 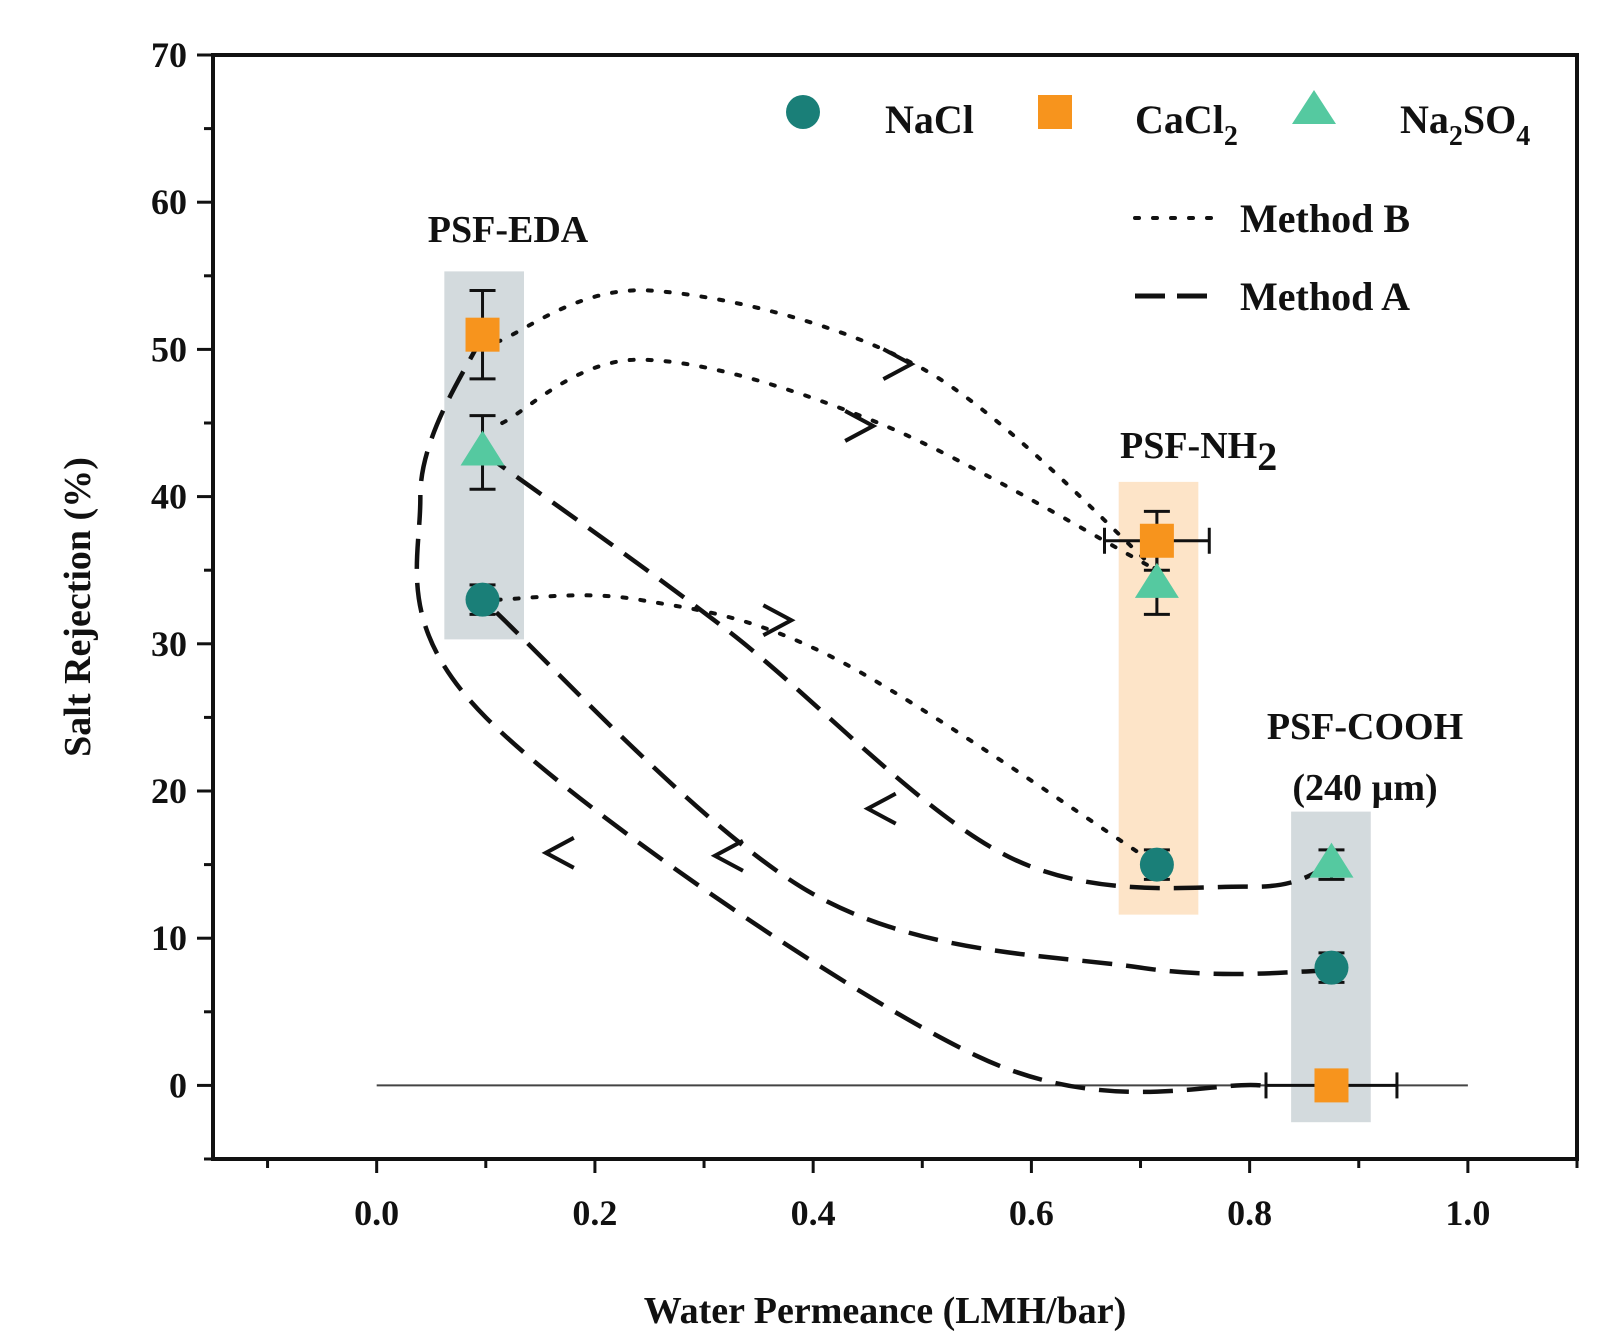 What do you see at coordinates (169, 497) in the screenshot?
I see `y-tick-label-4: 40` at bounding box center [169, 497].